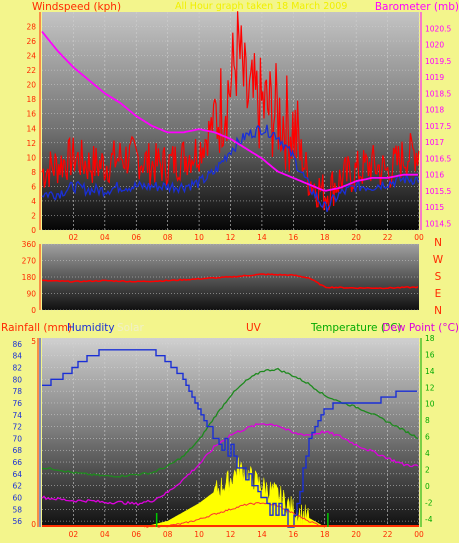 The image size is (459, 543). I want to click on wind-tick-label: 18, so click(31, 99).